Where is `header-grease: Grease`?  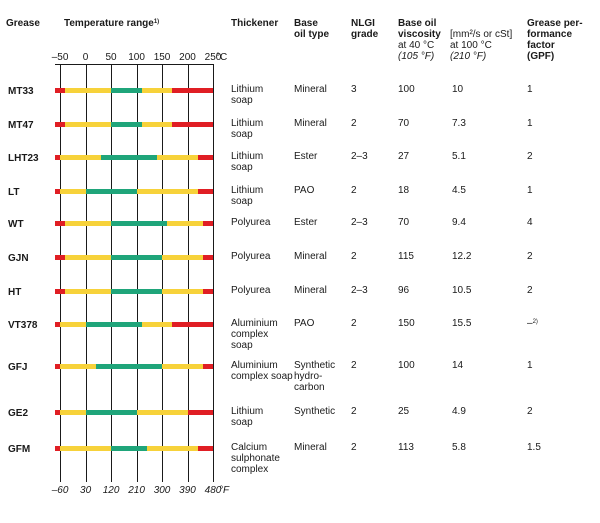 header-grease: Grease is located at coordinates (23, 23).